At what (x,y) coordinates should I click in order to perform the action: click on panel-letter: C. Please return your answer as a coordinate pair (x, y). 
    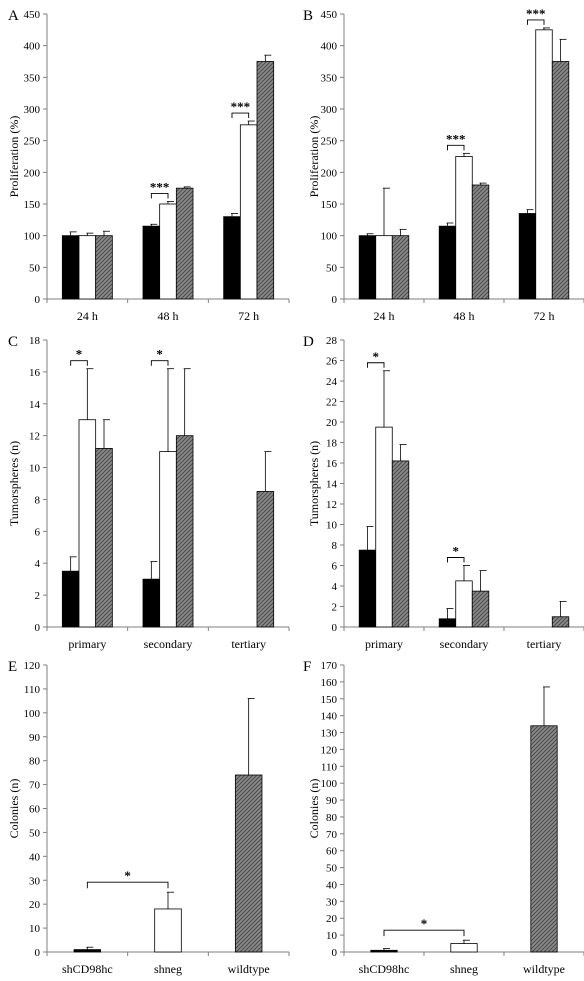
    Looking at the image, I should click on (13, 342).